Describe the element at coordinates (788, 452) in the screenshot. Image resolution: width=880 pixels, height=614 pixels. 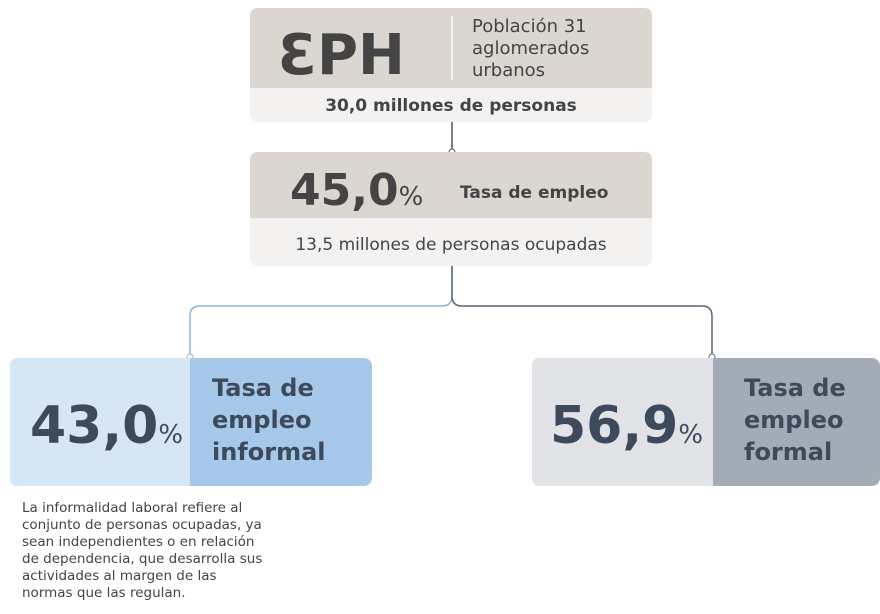
I see `formal-label: formal` at that location.